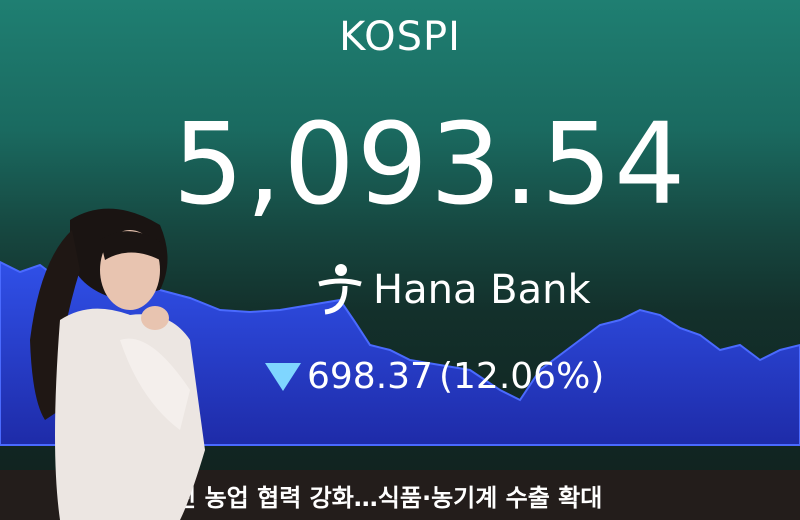 The width and height of the screenshot is (800, 520). I want to click on bank-name: Hana Bank, so click(482, 290).